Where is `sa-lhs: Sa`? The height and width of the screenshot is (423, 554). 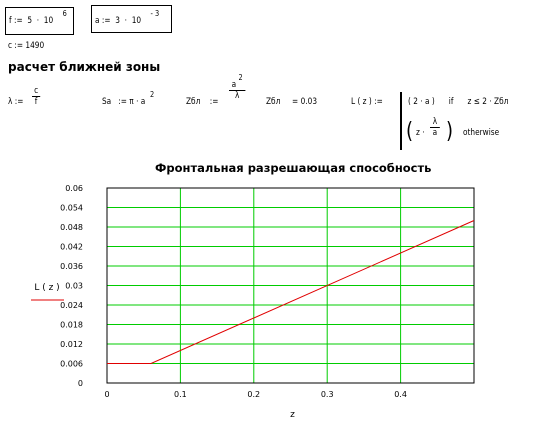
sa-lhs: Sa is located at coordinates (107, 102).